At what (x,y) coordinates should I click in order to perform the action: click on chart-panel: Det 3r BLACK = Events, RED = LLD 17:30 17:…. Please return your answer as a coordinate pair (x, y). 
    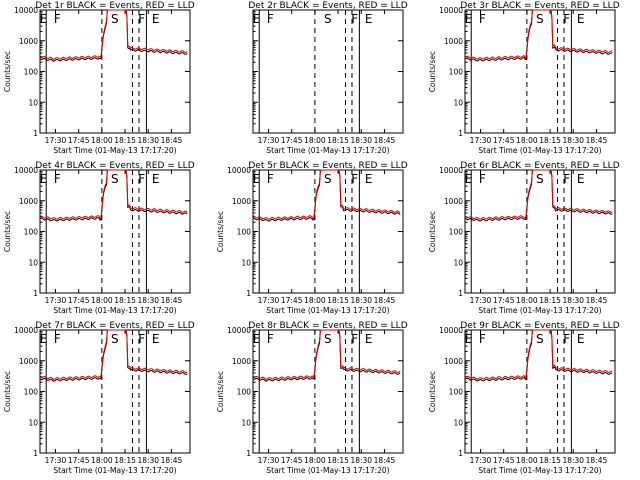
    Looking at the image, I should click on (524, 78).